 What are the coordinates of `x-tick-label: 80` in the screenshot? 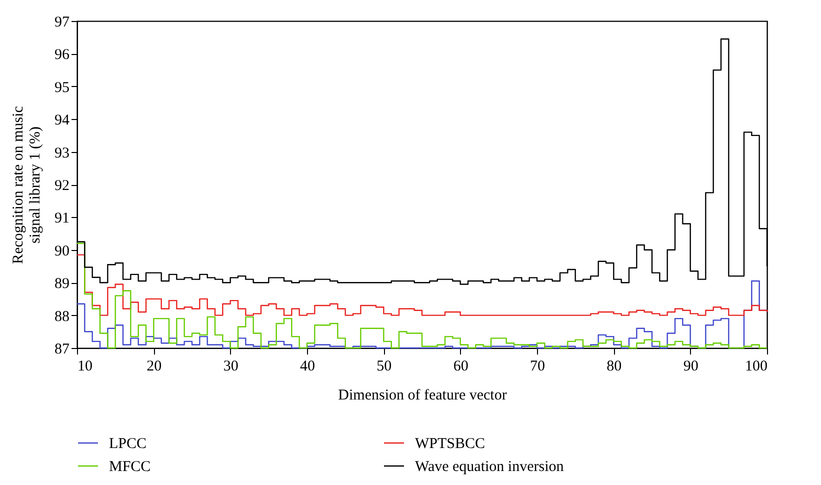 It's located at (614, 366).